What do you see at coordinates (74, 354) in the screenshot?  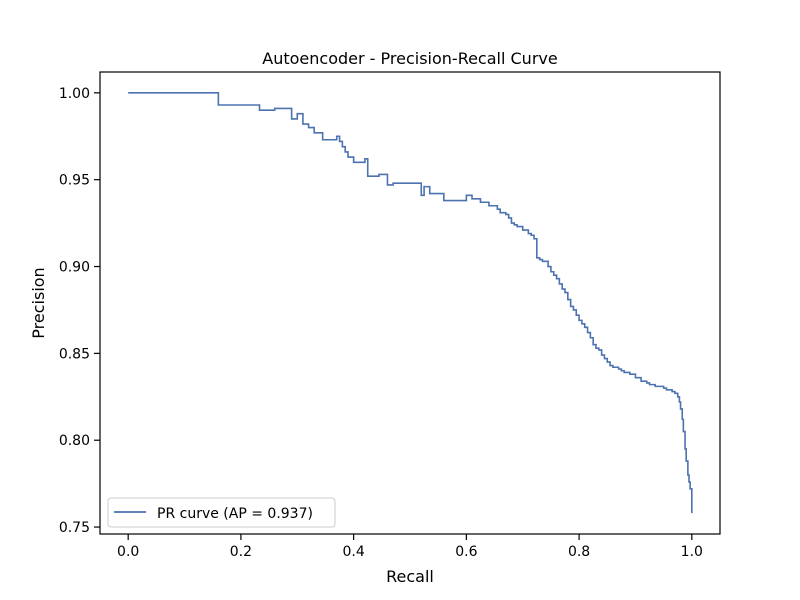 I see `y-tick-label: 0.85` at bounding box center [74, 354].